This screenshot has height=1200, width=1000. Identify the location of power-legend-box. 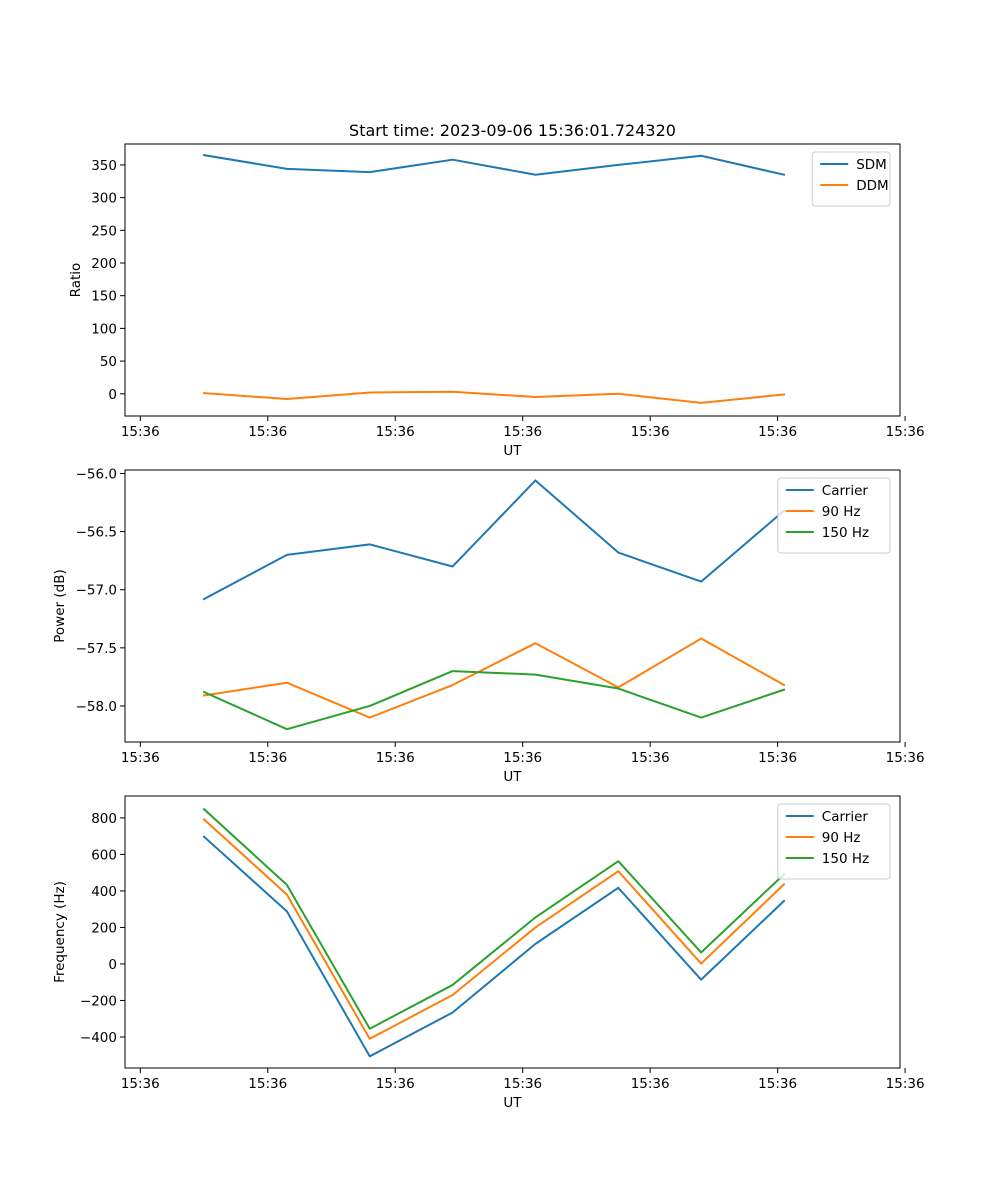
(834, 515).